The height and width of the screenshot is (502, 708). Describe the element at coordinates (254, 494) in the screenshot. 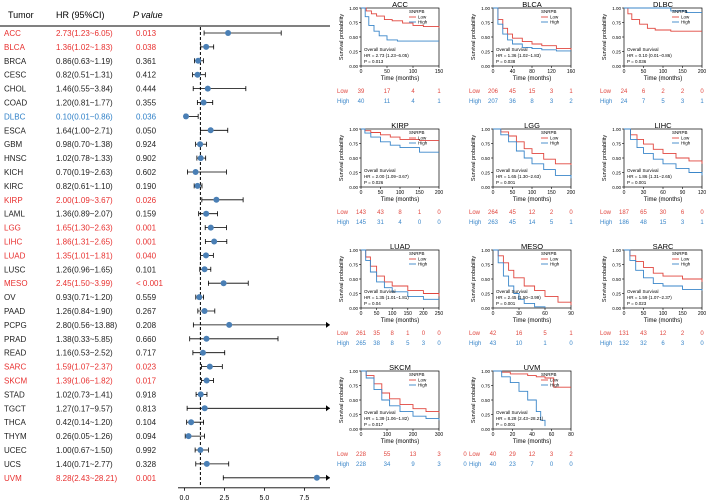

I see `forest-x-axis: 0.0 2.5 5.0 7.5` at that location.